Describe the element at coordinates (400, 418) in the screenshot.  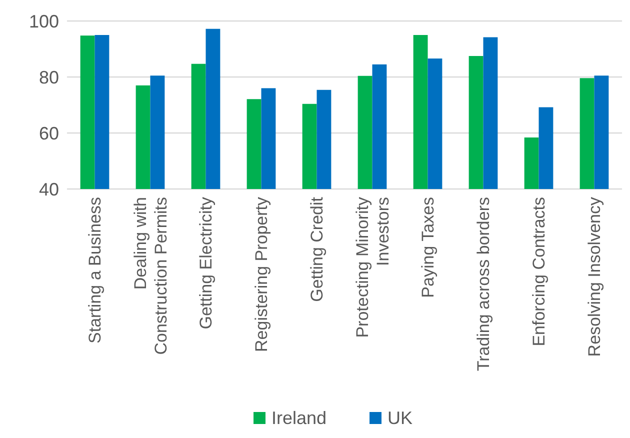
I see `legend-label: UK` at that location.